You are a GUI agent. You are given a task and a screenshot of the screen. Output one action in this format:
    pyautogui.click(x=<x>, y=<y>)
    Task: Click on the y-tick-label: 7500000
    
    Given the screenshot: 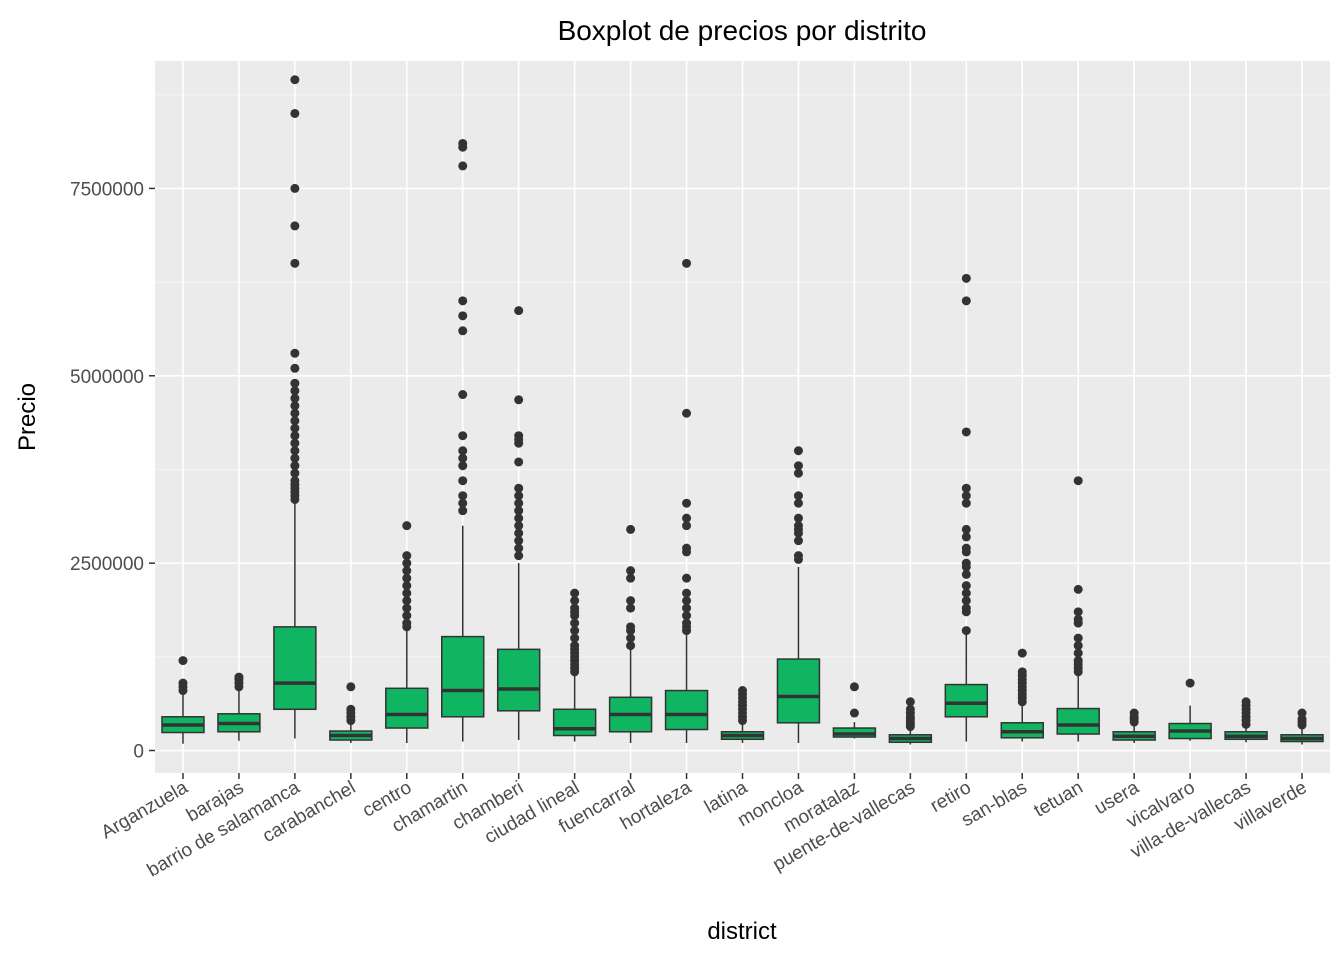 What is the action you would take?
    pyautogui.click(x=107, y=189)
    